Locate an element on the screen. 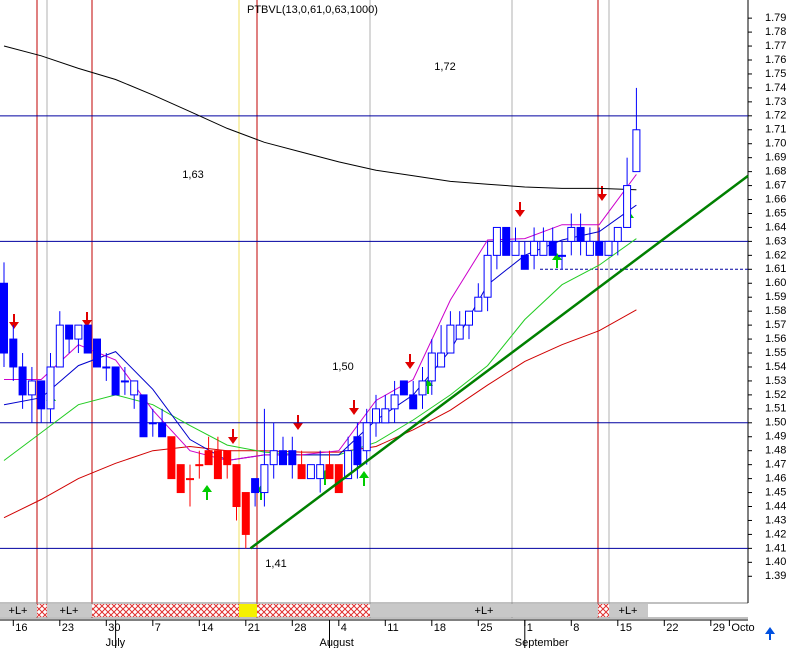  month-label: July is located at coordinates (116, 642).